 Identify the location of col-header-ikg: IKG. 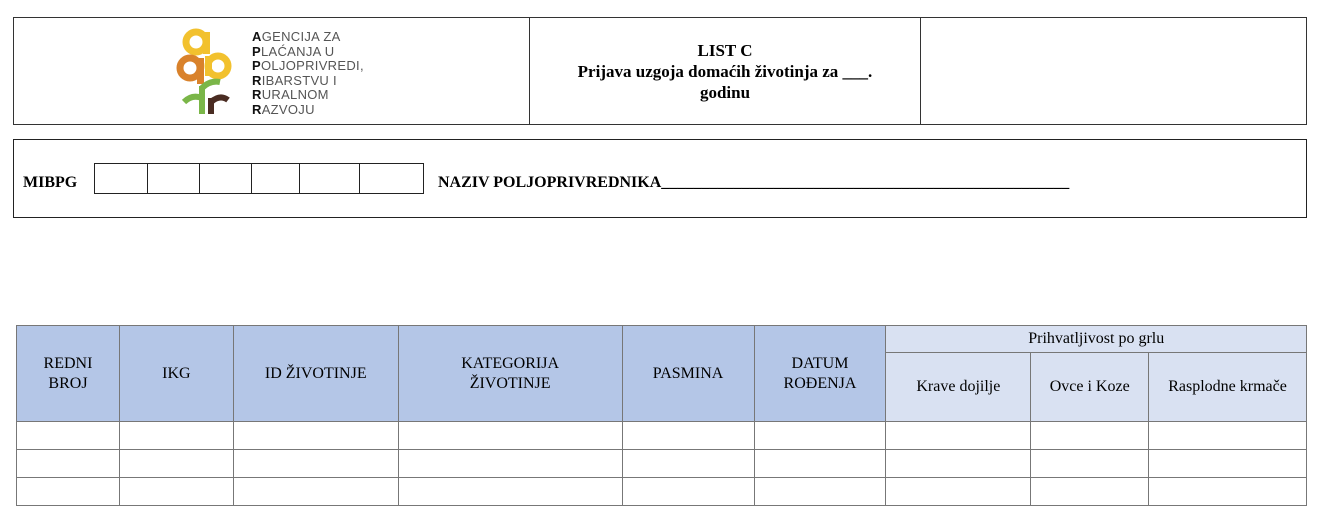
(176, 373).